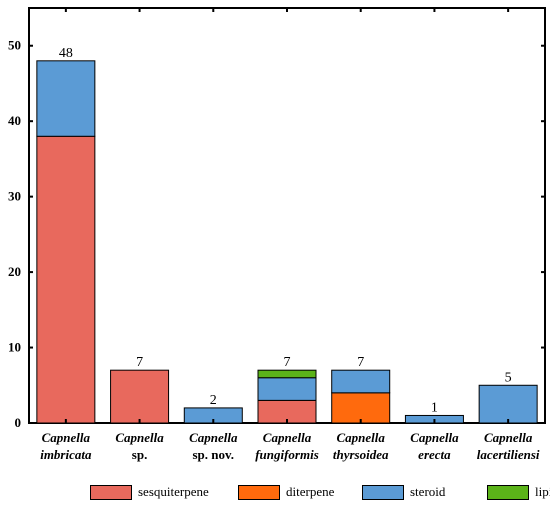 The width and height of the screenshot is (550, 513). What do you see at coordinates (428, 491) in the screenshot?
I see `legend-label: steroid` at bounding box center [428, 491].